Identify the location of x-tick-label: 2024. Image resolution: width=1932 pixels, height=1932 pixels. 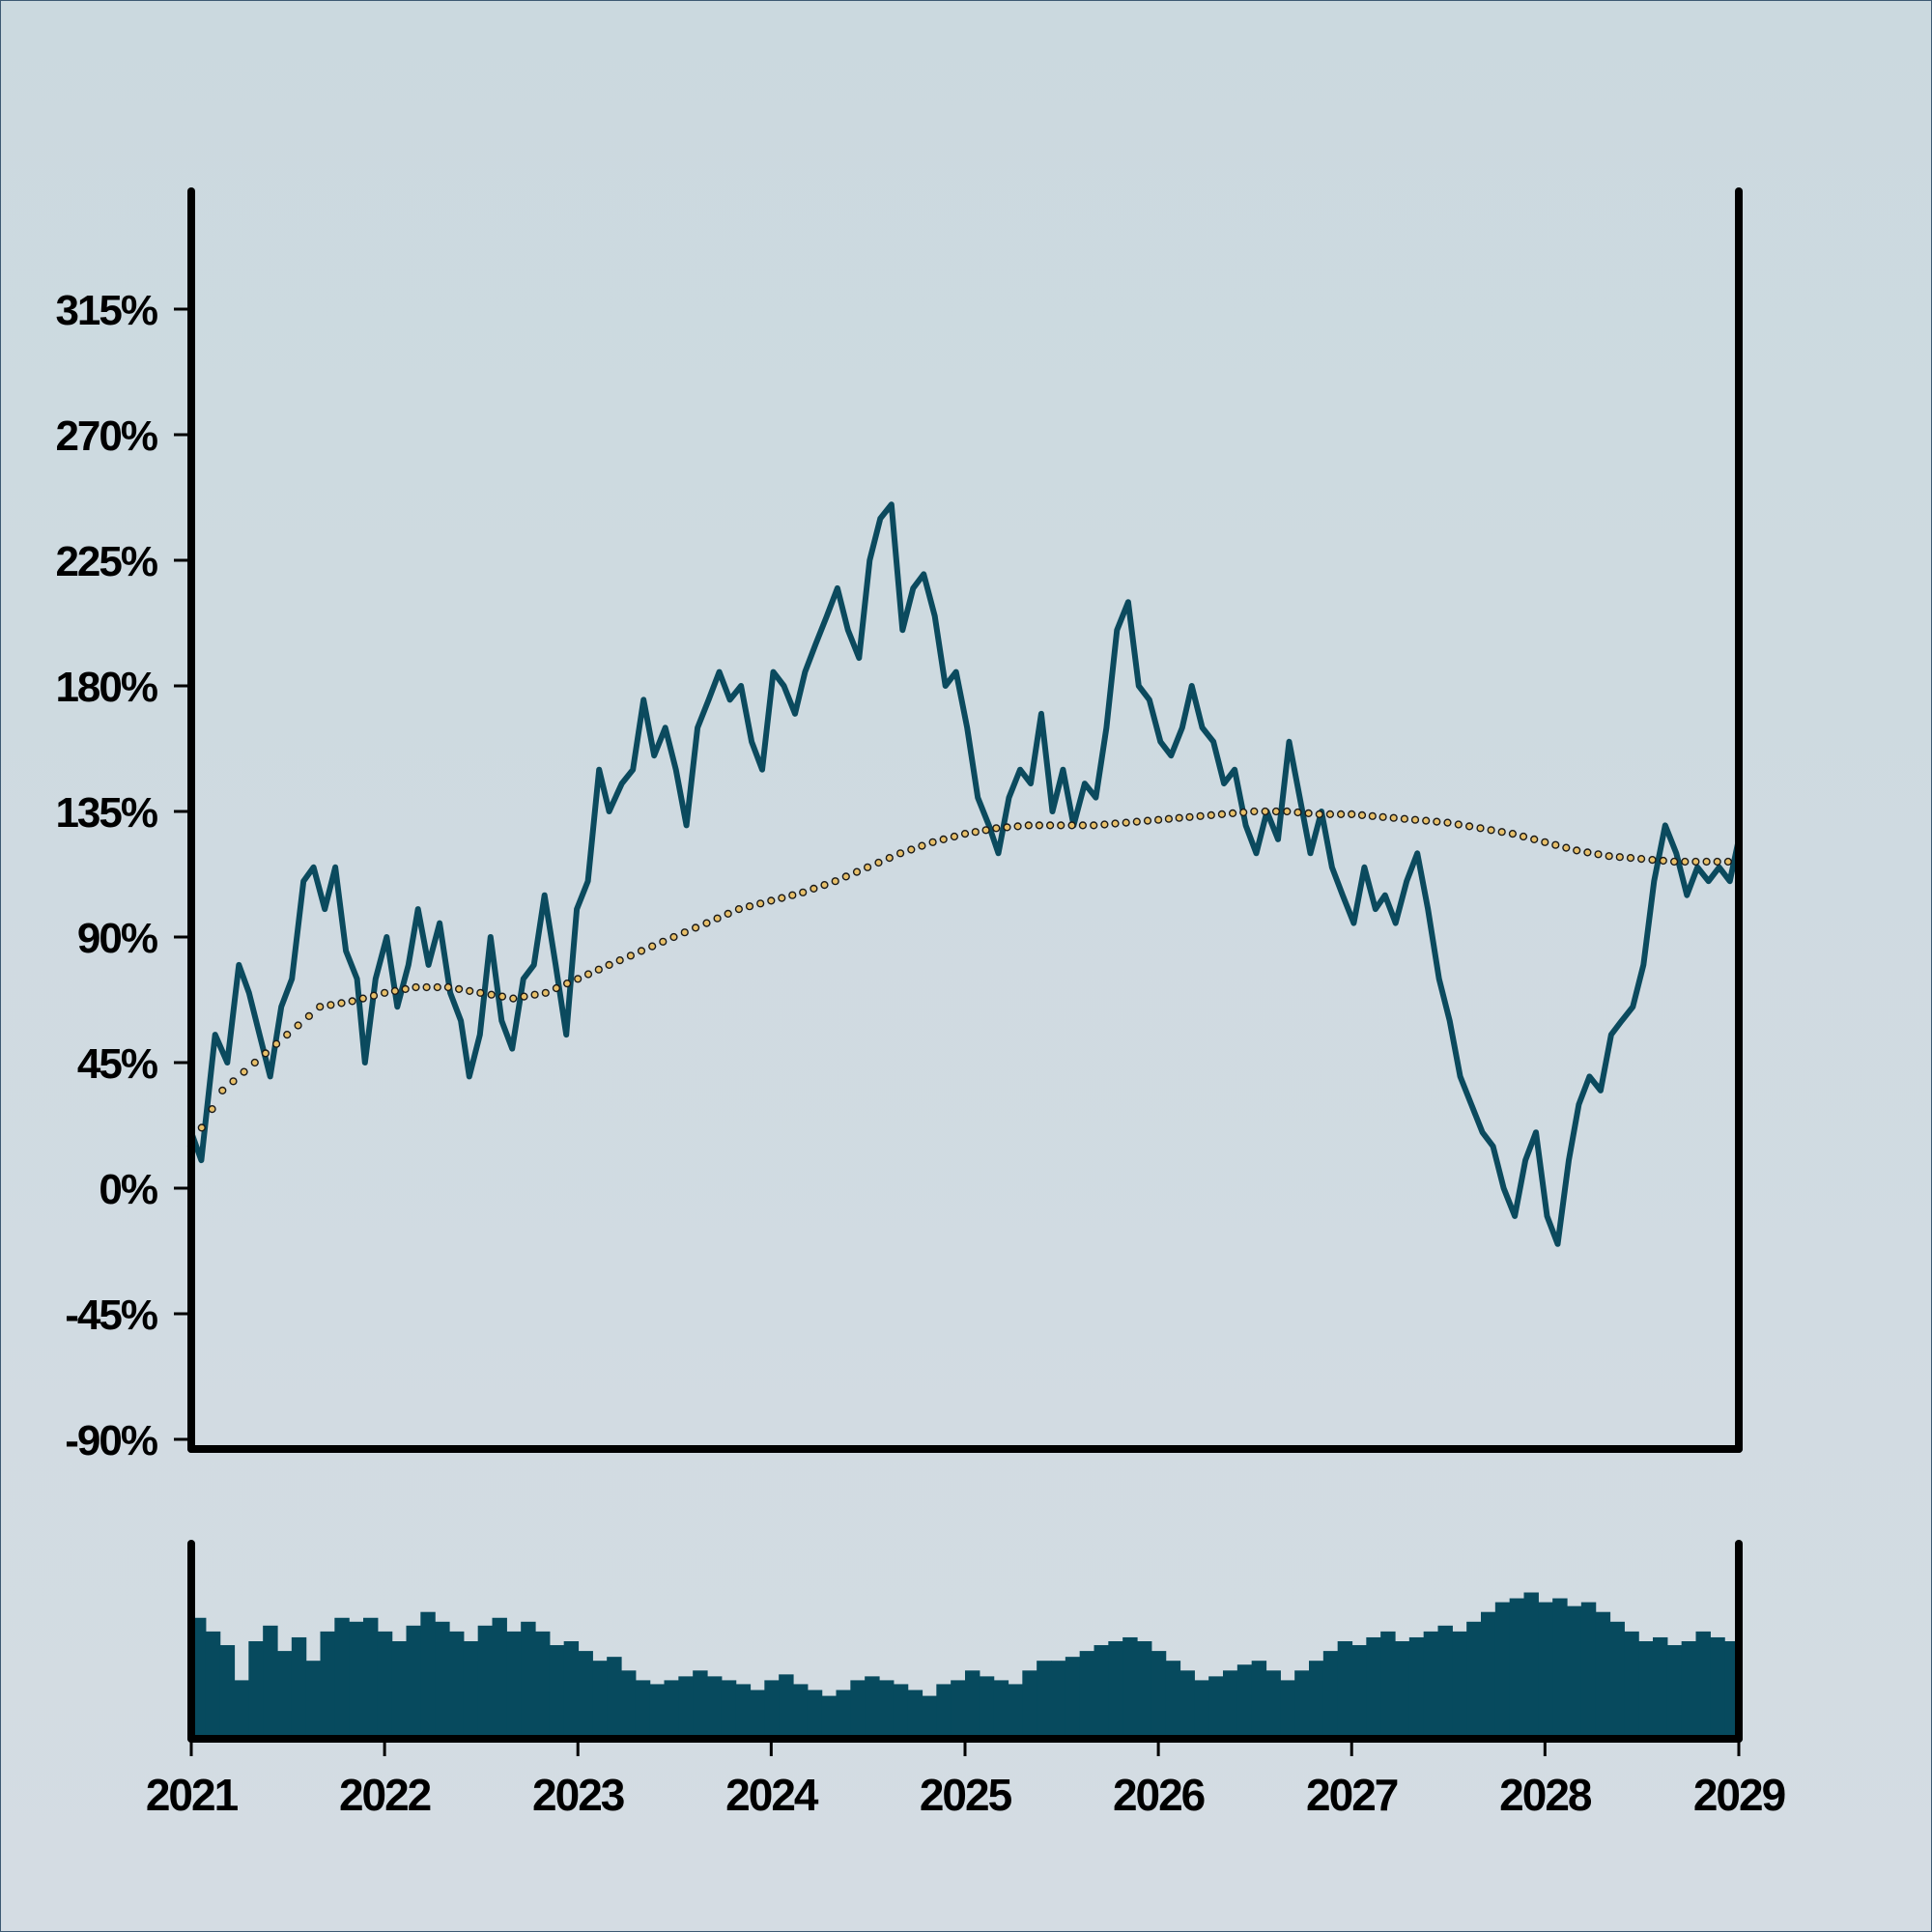
(772, 1795).